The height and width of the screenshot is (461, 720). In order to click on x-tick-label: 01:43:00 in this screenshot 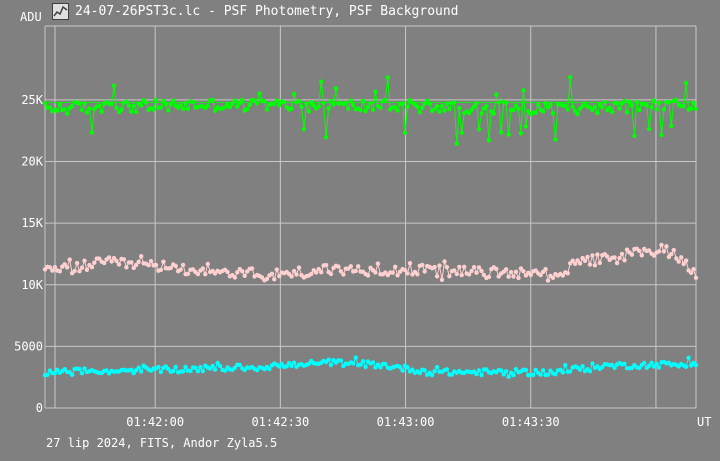, I will do `click(406, 422)`.